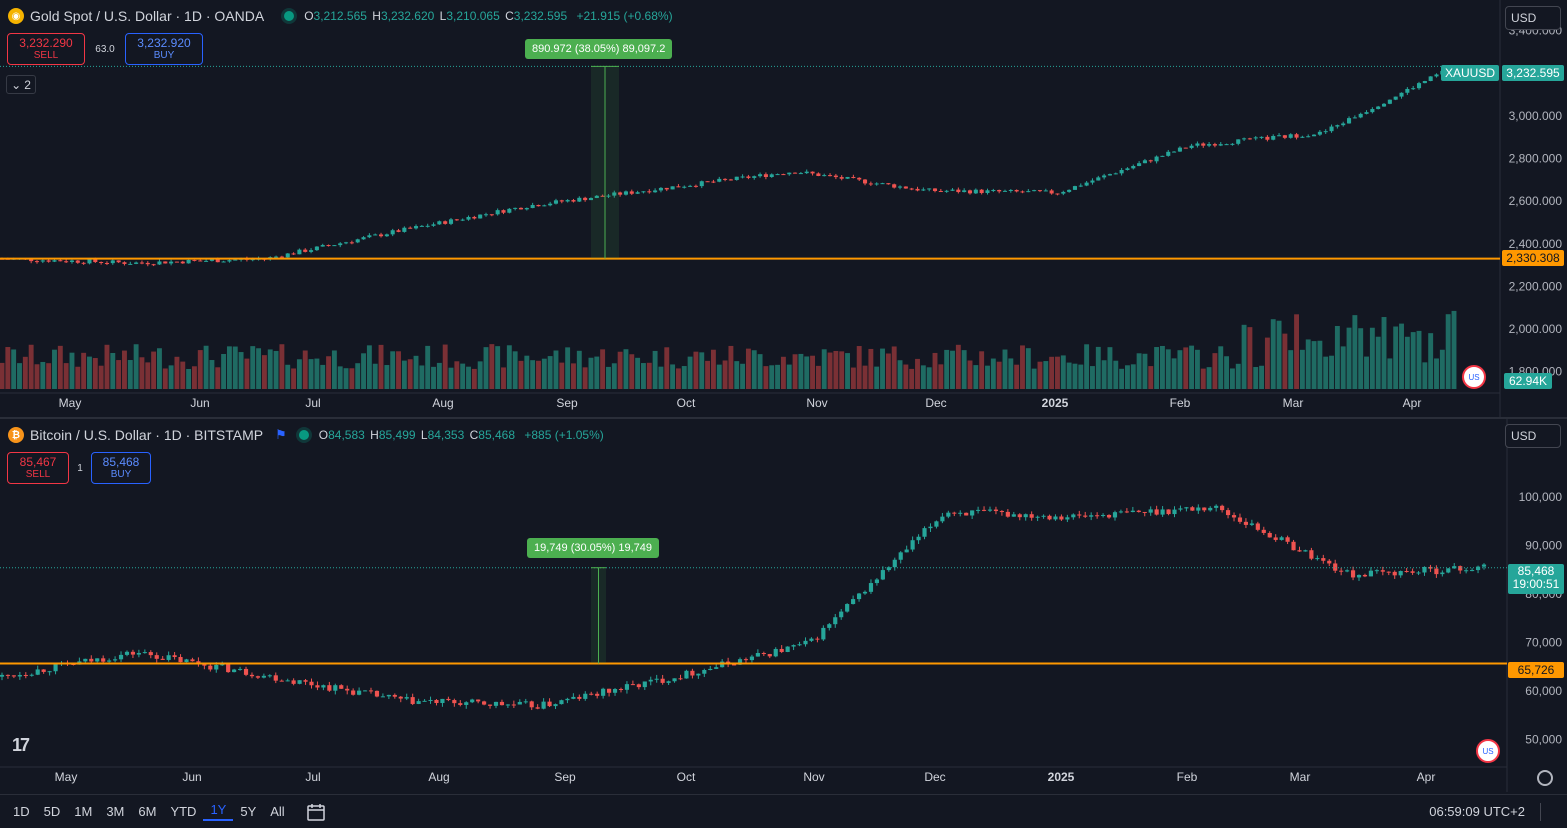 The height and width of the screenshot is (828, 1567). Describe the element at coordinates (813, 777) in the screenshot. I see `time-tick-label: Nov` at that location.